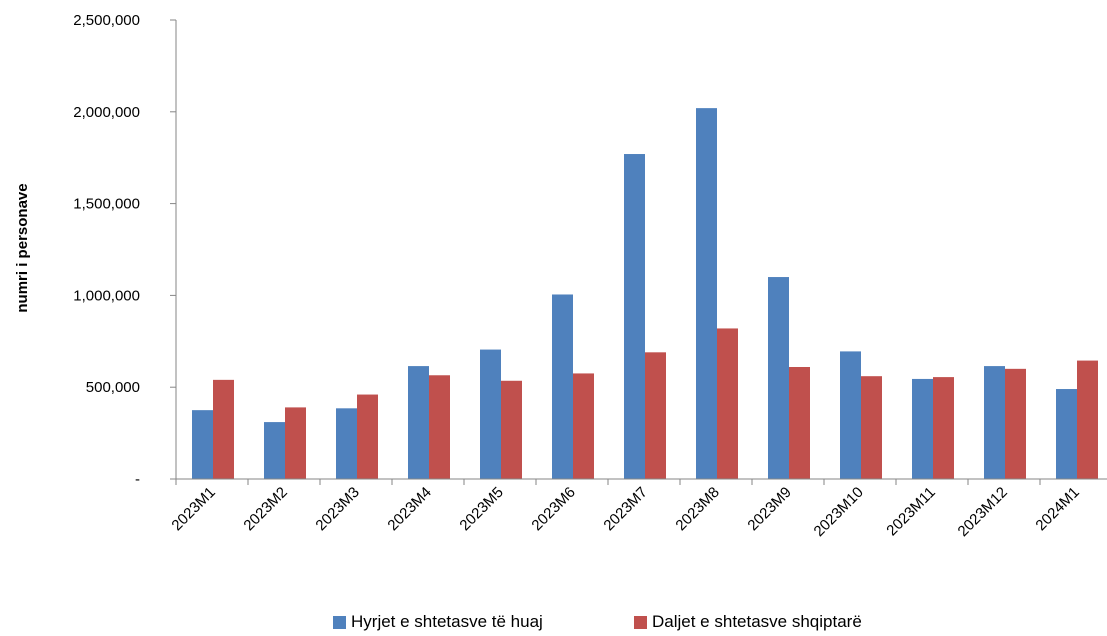  I want to click on x-tick-label: 2023M2, so click(265, 509).